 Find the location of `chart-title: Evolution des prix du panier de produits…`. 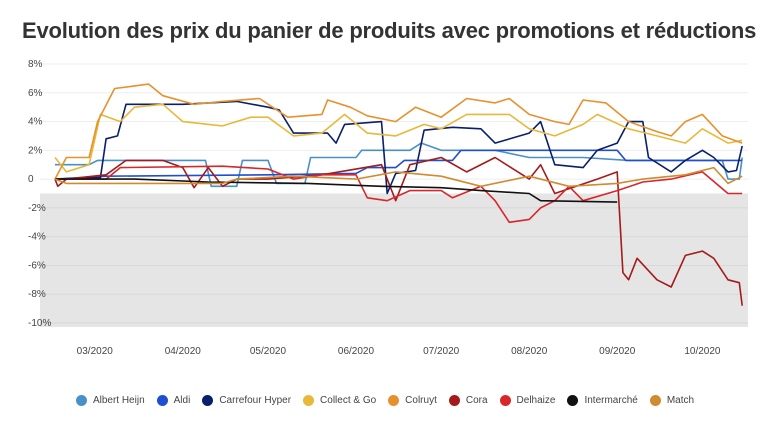

chart-title: Evolution des prix du panier de produits… is located at coordinates (389, 30).